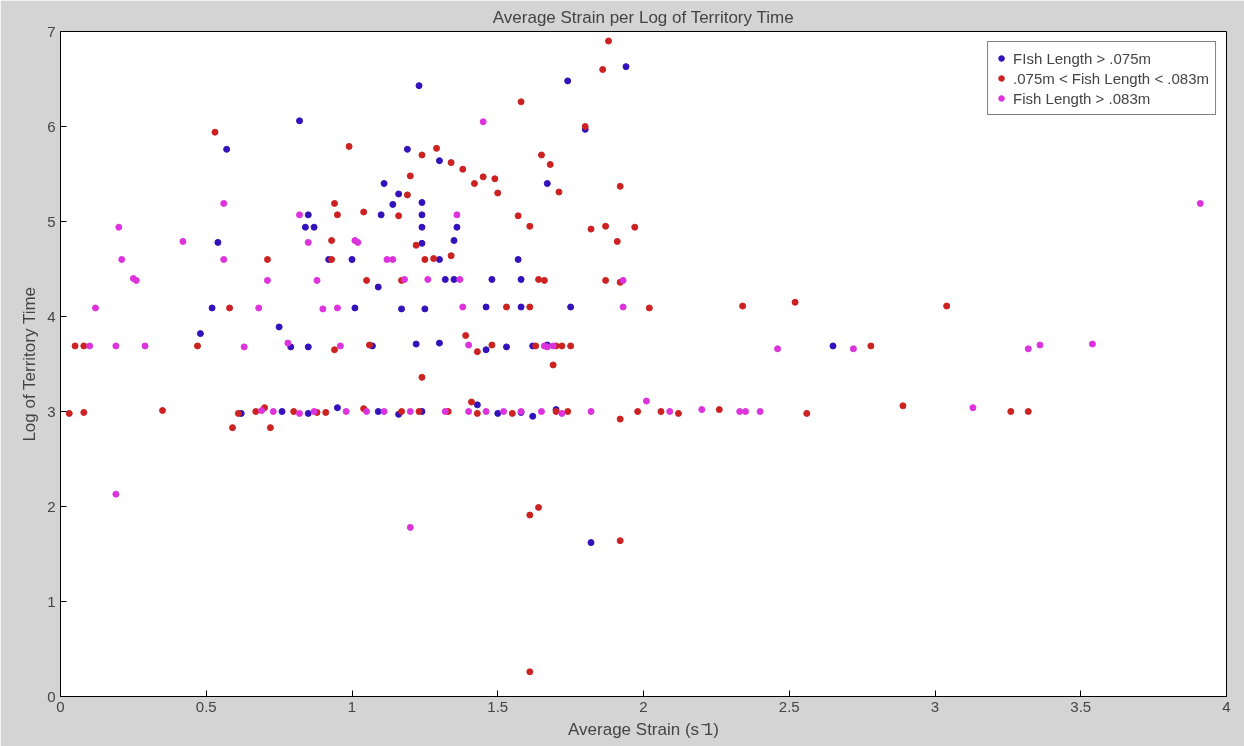 This screenshot has width=1244, height=746. Describe the element at coordinates (1081, 706) in the screenshot. I see `x-tick-label: 3.5` at that location.